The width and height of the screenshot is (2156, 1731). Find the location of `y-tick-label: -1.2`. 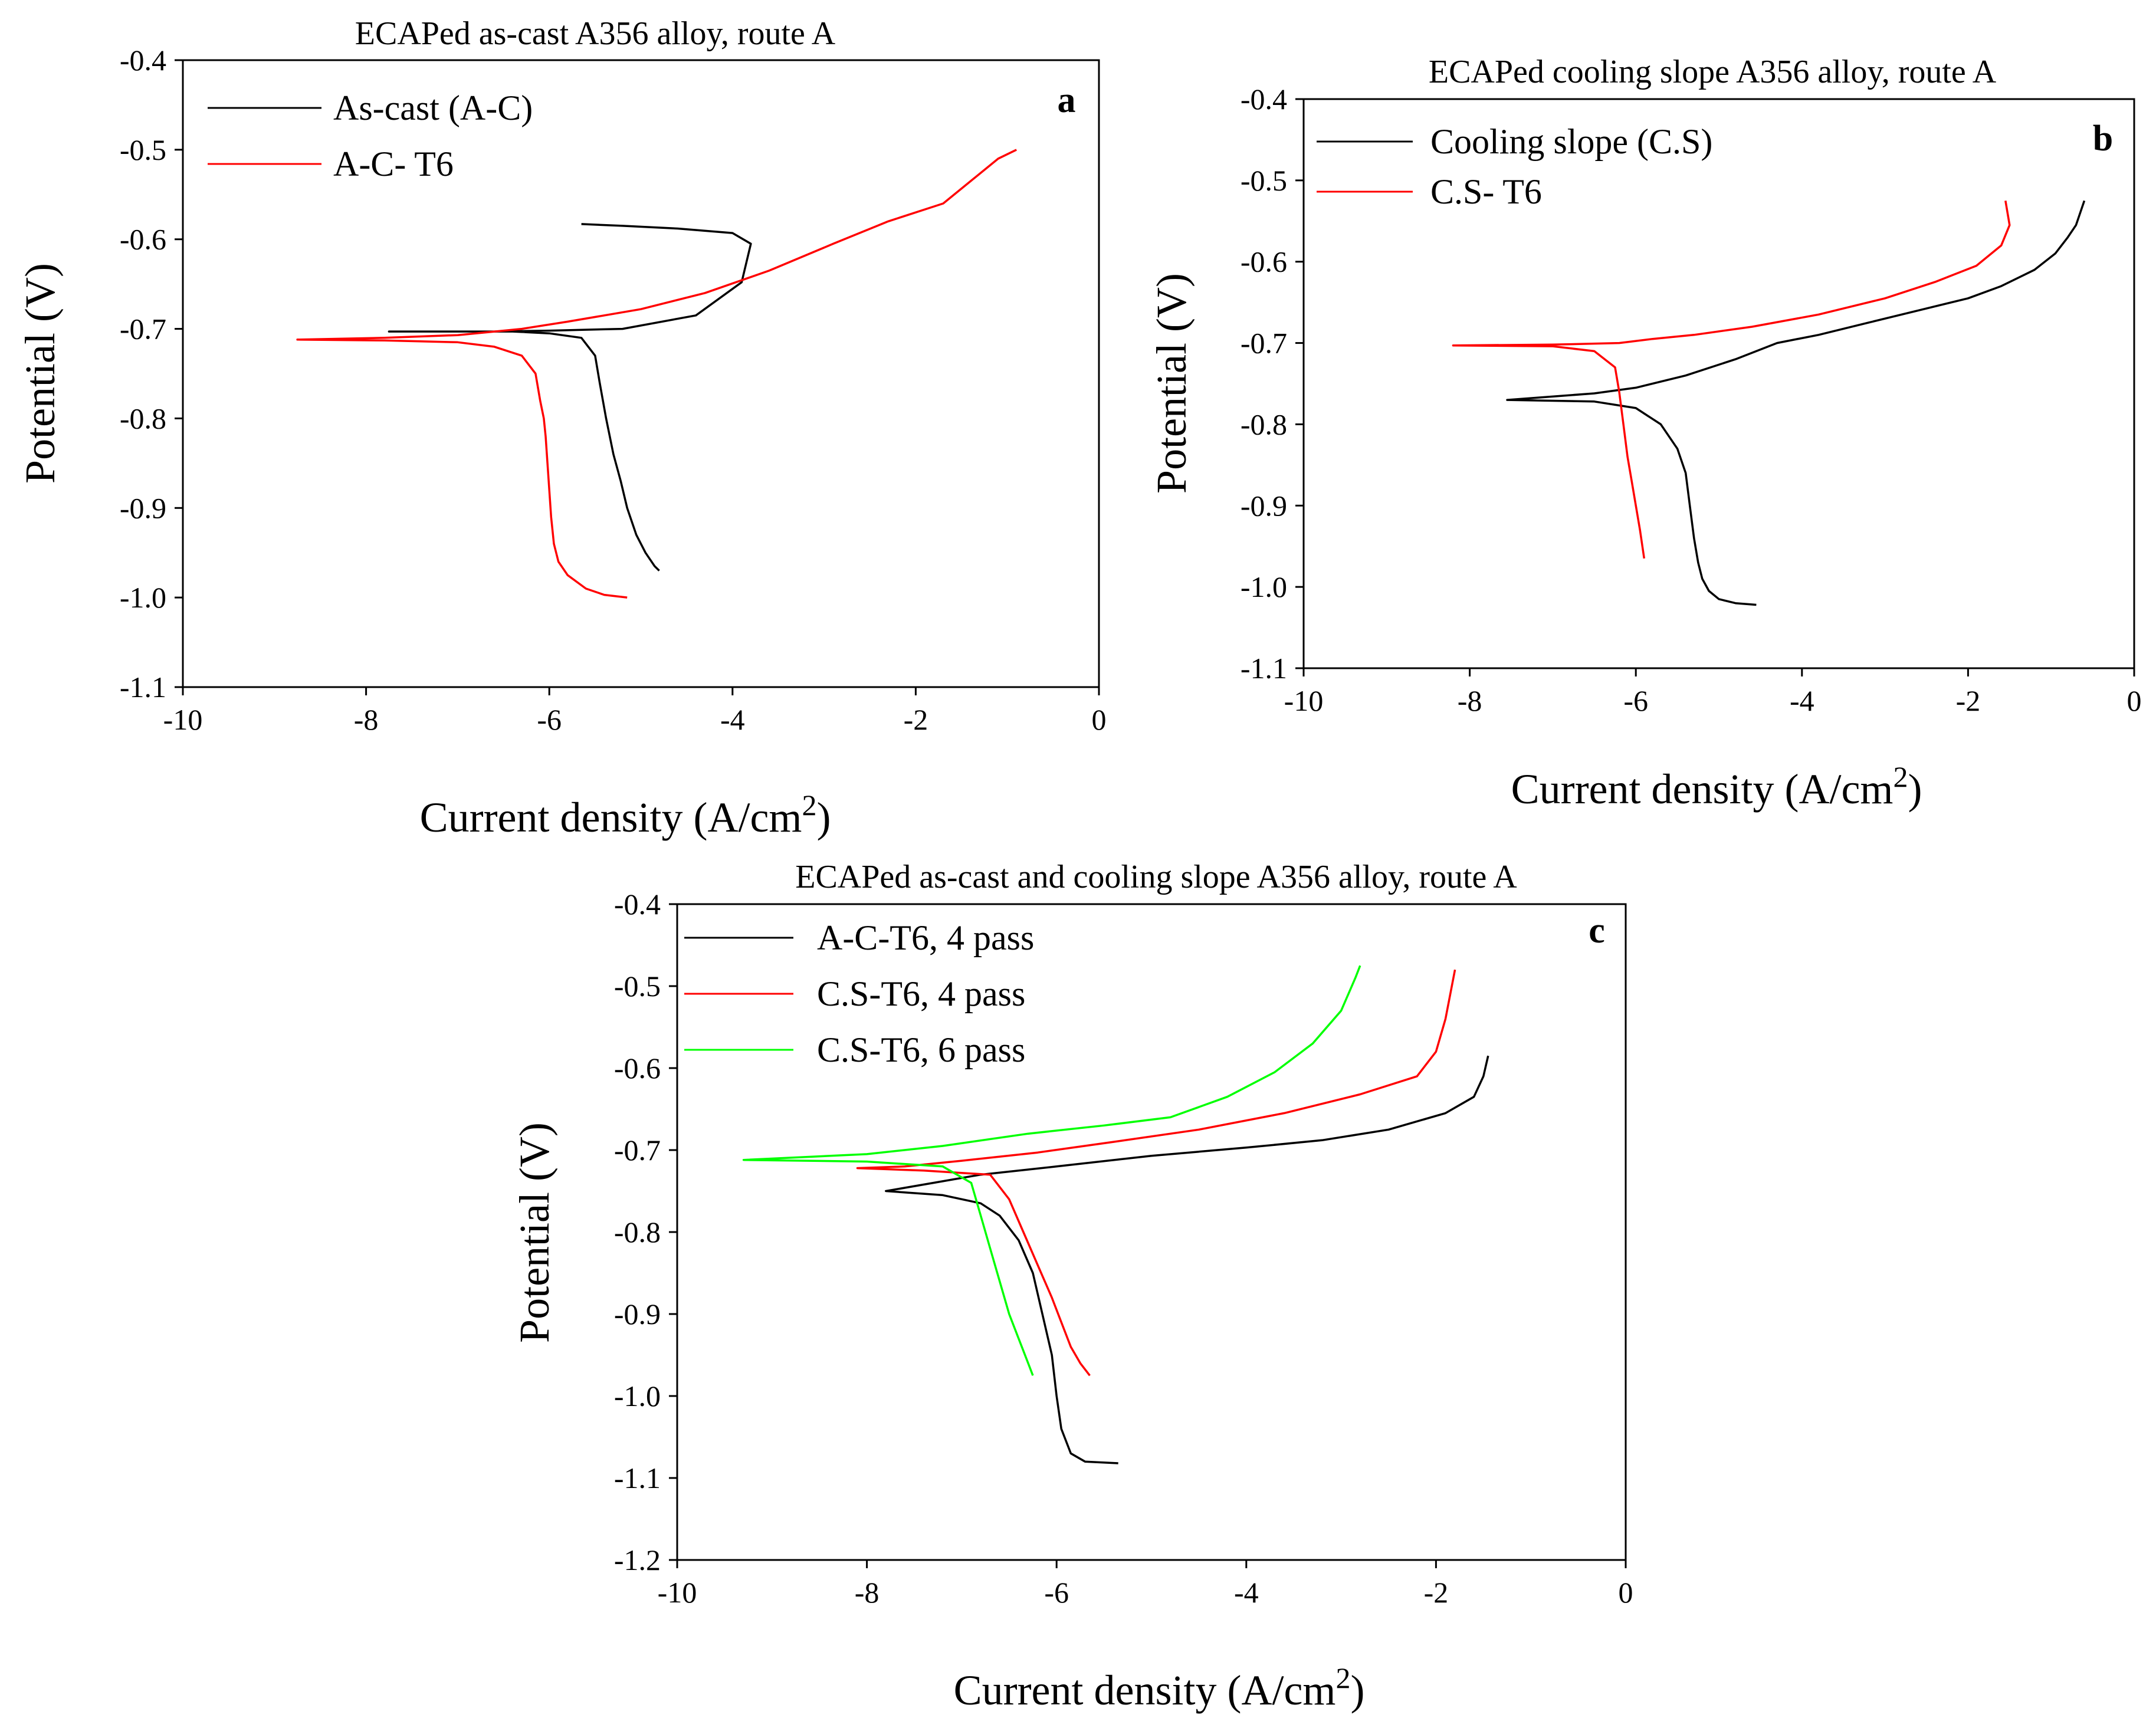

y-tick-label: -1.2 is located at coordinates (637, 1559).